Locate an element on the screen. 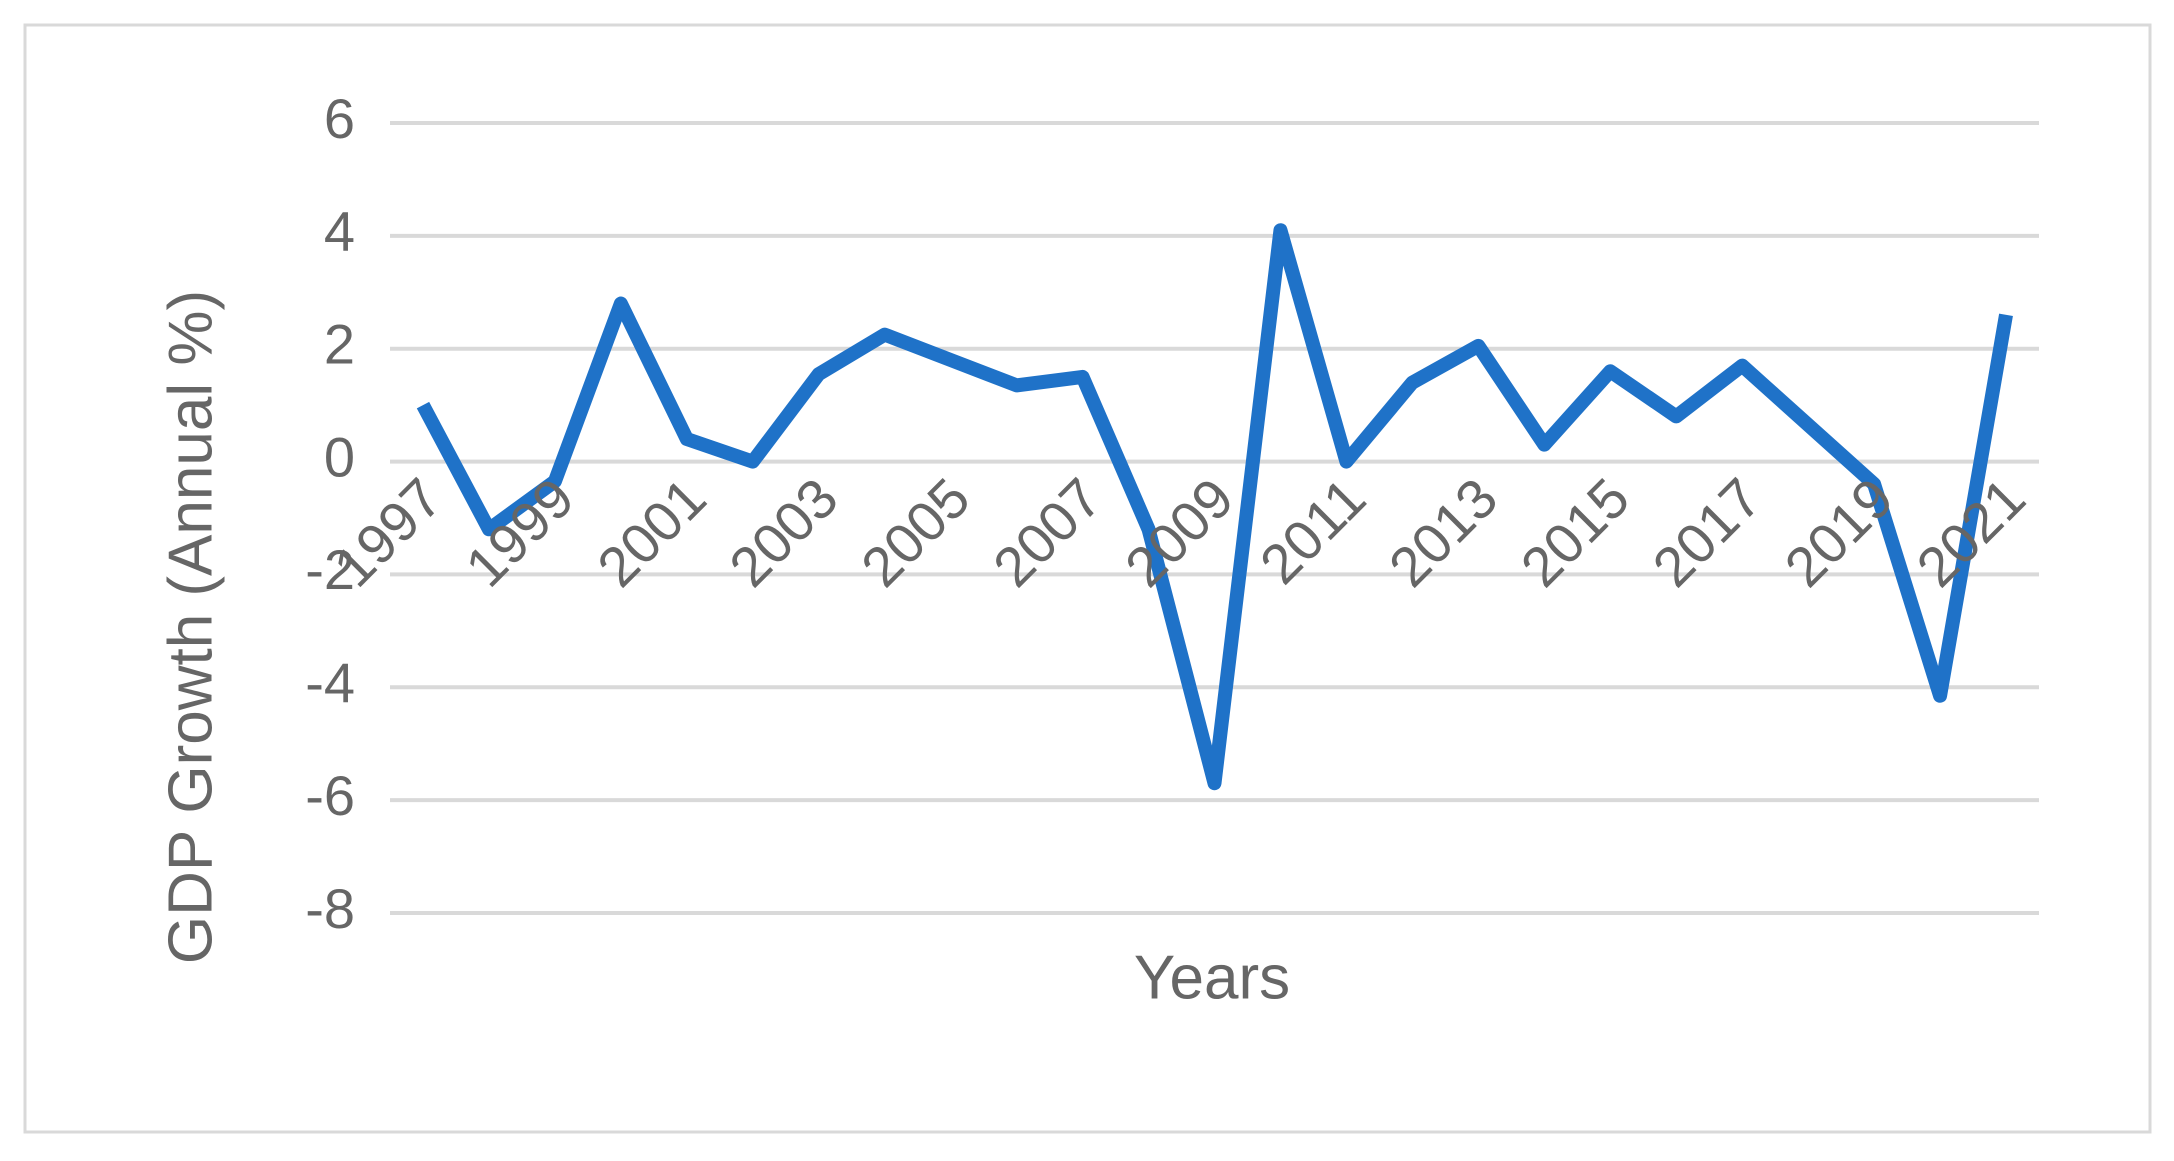  y-tick-label: -4 is located at coordinates (330, 682).